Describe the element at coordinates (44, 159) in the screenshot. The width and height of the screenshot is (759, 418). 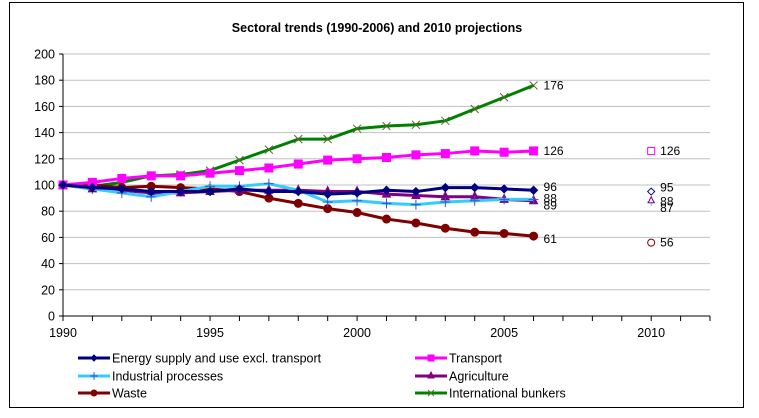
I see `y-tick-label: 120` at that location.